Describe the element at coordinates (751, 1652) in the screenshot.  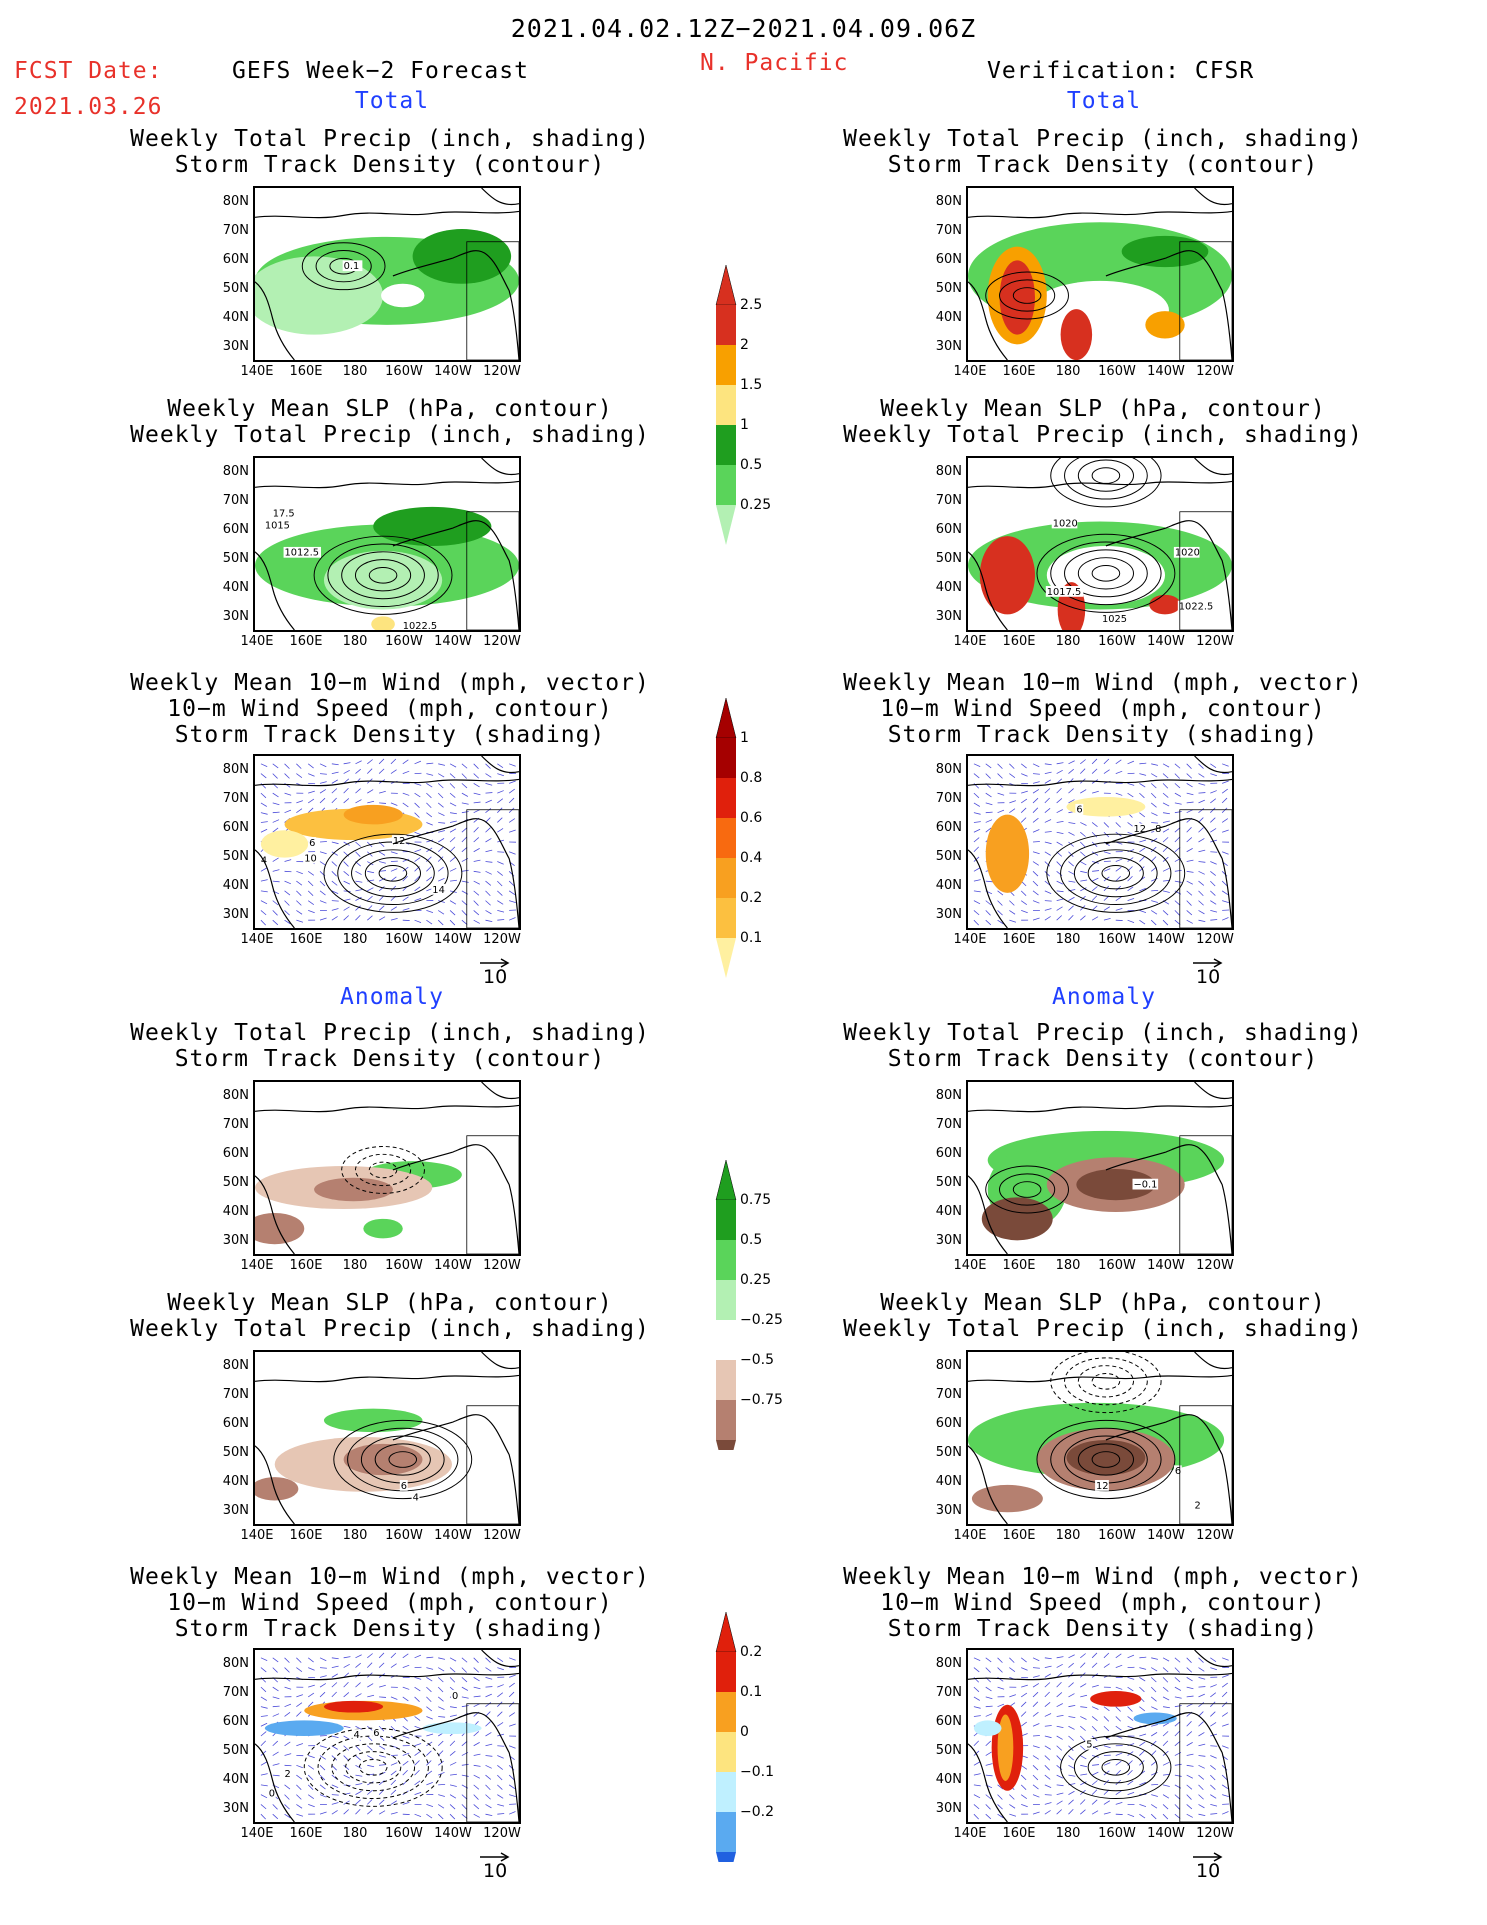
I see `colorbar-tick-label: 0.2` at that location.